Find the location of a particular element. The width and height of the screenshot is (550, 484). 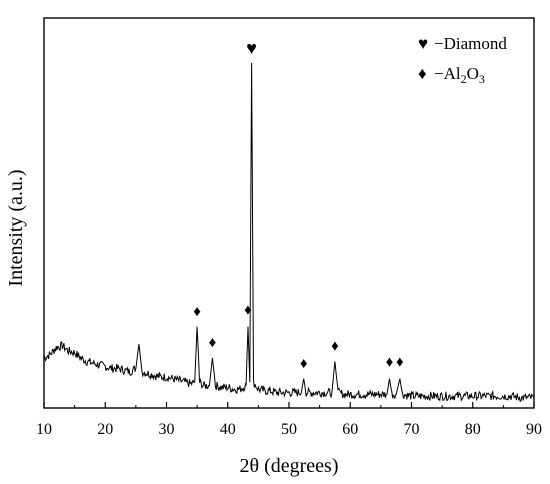

x-tick-label-20: 20 is located at coordinates (105, 429).